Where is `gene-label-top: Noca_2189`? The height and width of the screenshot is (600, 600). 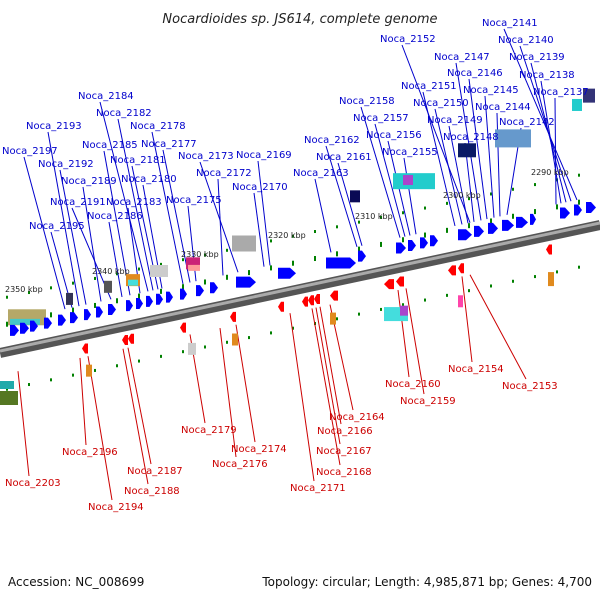
gene-label-top: Noca_2189 is located at coordinates (89, 181).